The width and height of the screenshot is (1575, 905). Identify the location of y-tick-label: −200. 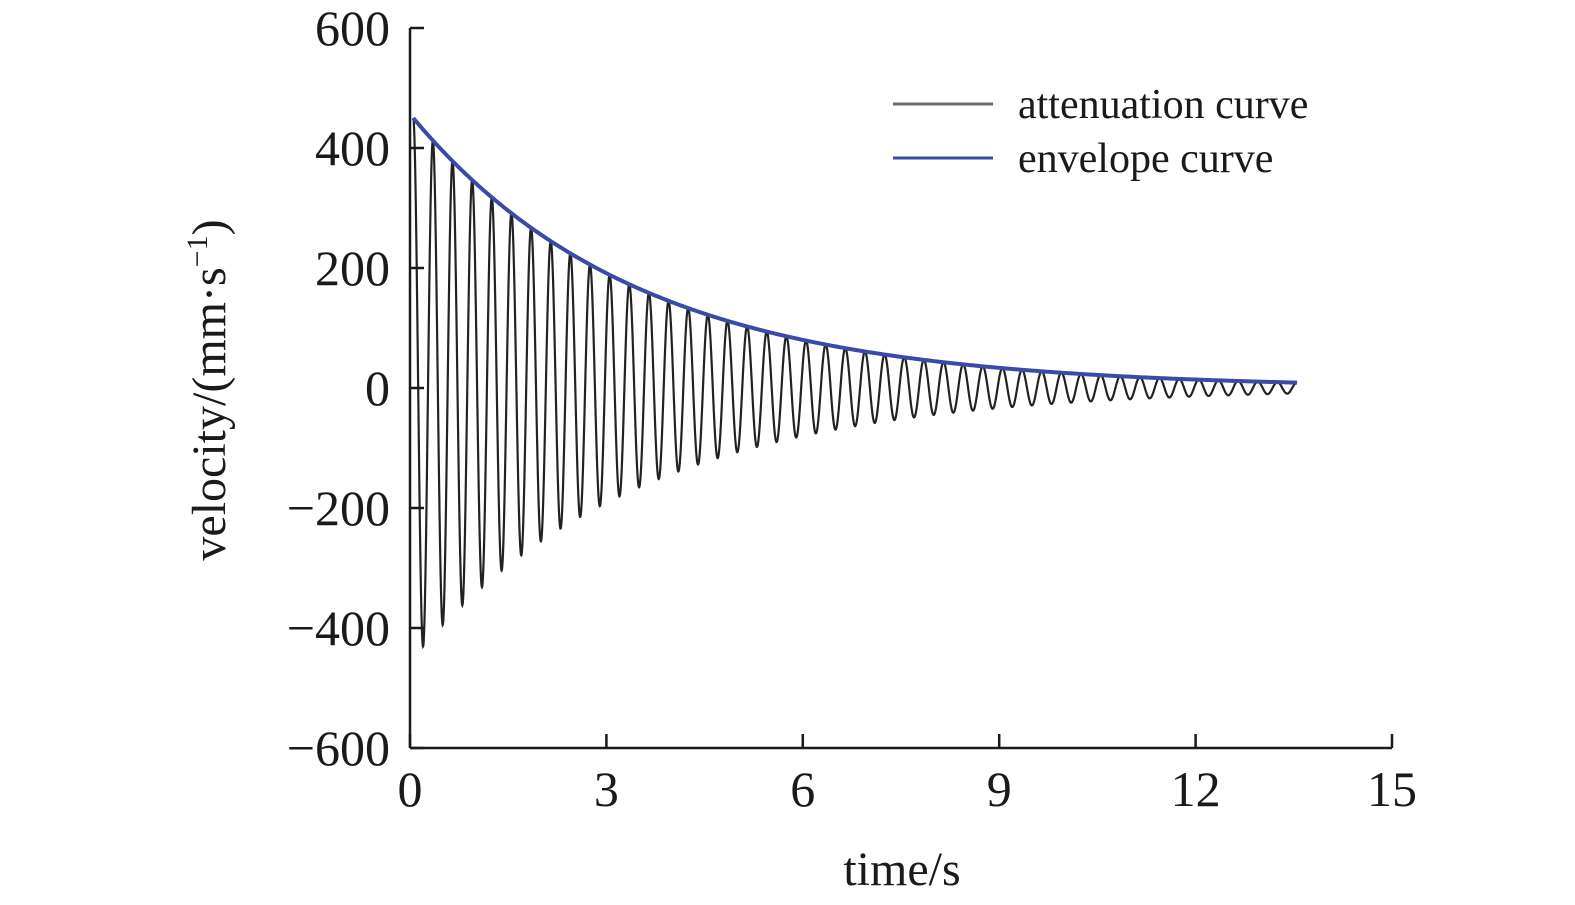
(338, 508).